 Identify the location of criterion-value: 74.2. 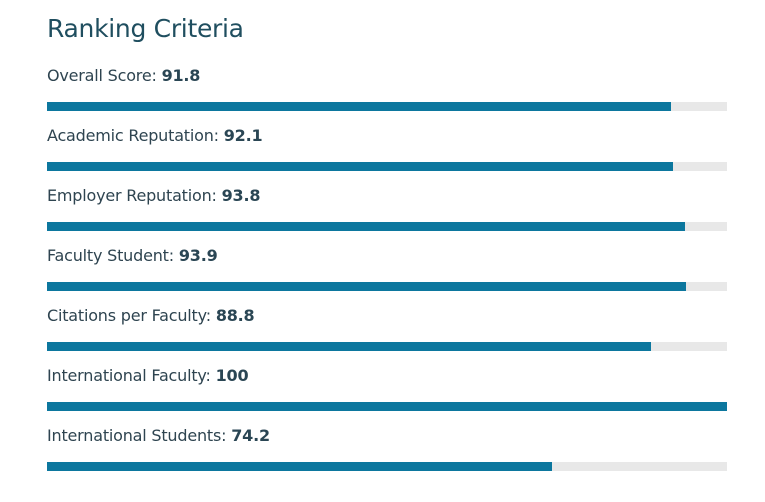
(250, 435).